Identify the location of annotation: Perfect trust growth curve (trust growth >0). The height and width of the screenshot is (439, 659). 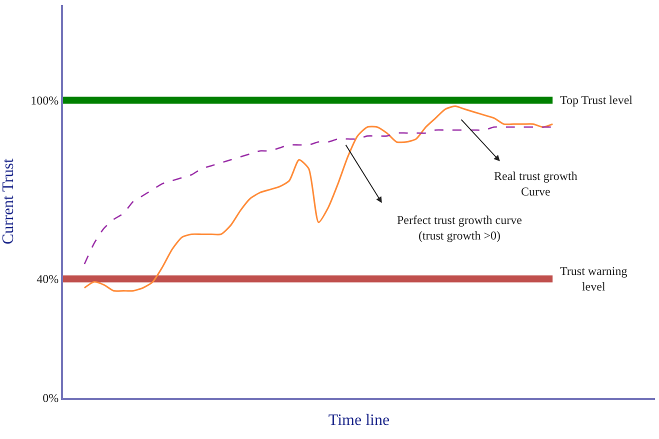
(459, 228).